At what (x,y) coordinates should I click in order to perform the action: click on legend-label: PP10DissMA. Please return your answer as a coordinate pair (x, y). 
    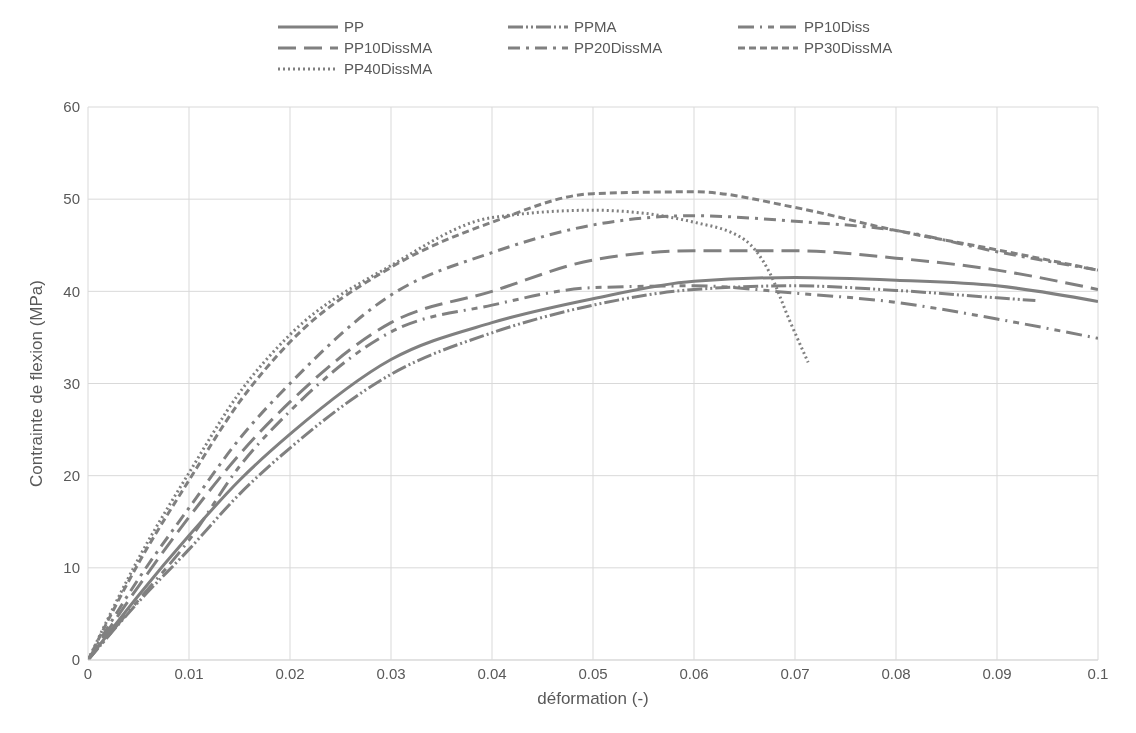
    Looking at the image, I should click on (388, 47).